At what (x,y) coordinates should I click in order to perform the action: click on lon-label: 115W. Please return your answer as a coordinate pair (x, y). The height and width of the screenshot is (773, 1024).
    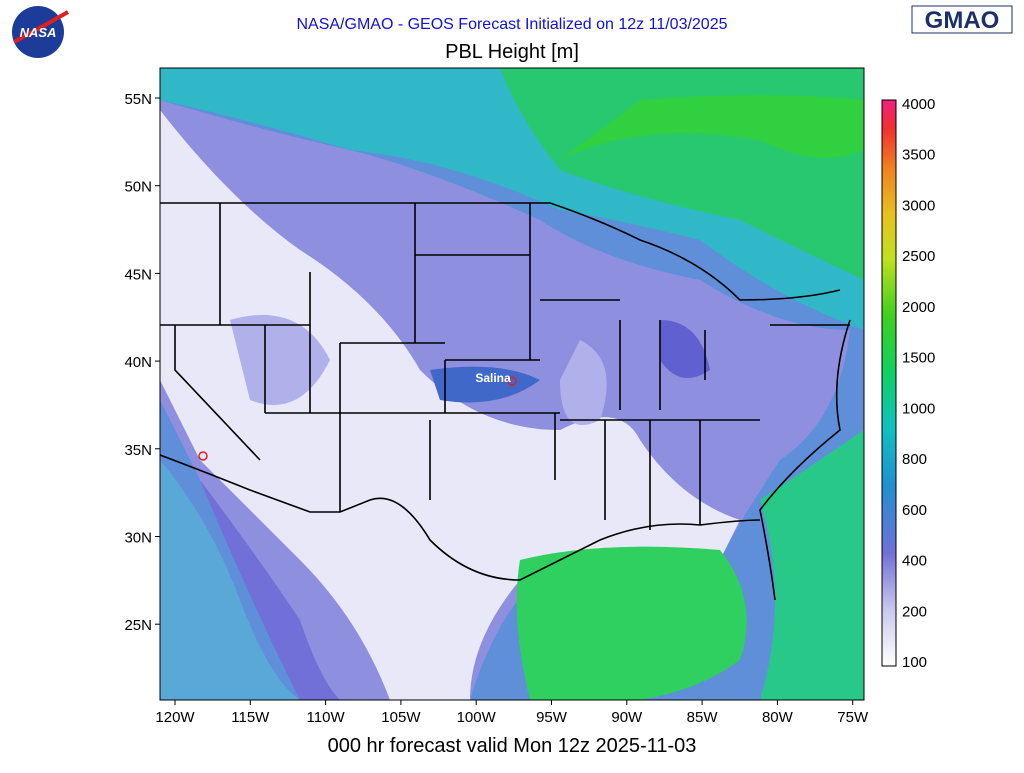
    Looking at the image, I should click on (250, 717).